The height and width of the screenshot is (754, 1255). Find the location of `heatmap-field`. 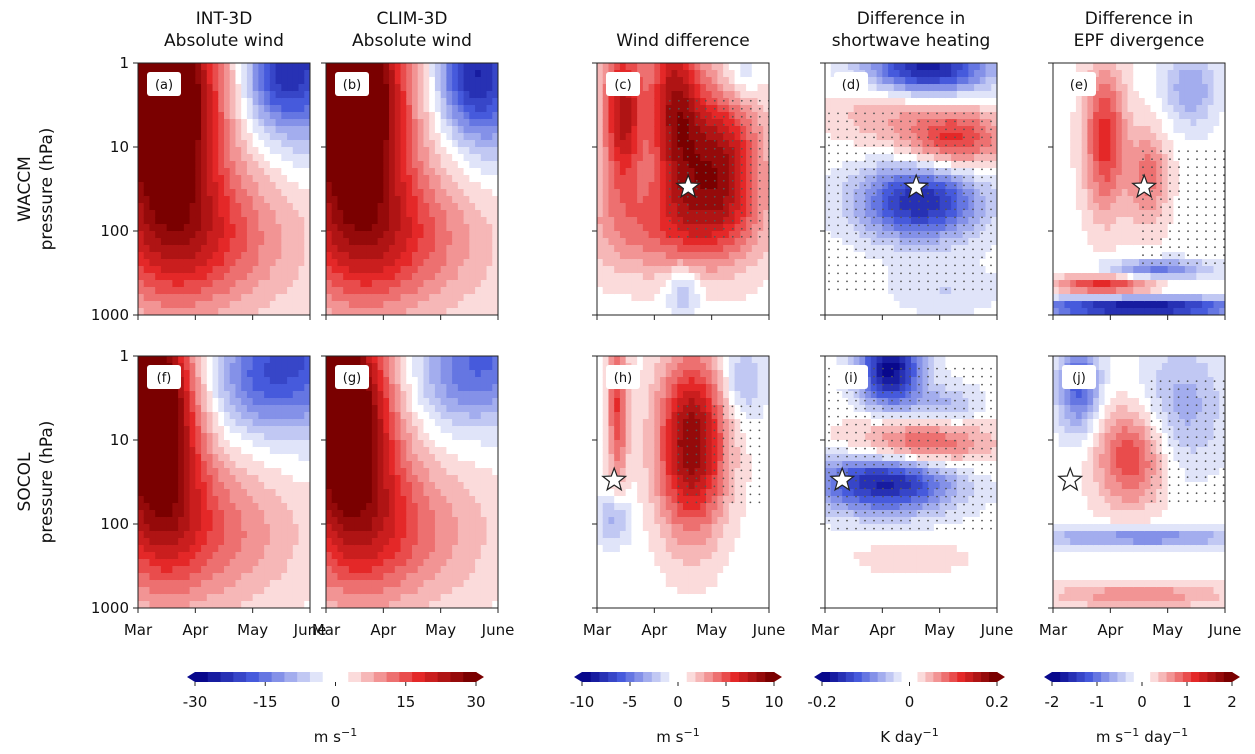

heatmap-field is located at coordinates (224, 189).